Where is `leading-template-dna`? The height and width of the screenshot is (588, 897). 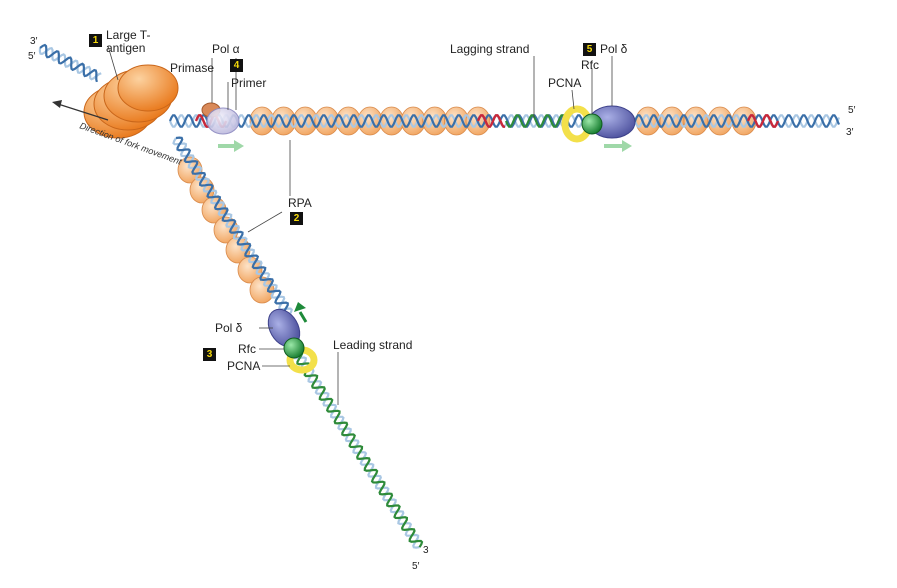
leading-template-dna is located at coordinates (232, 226).